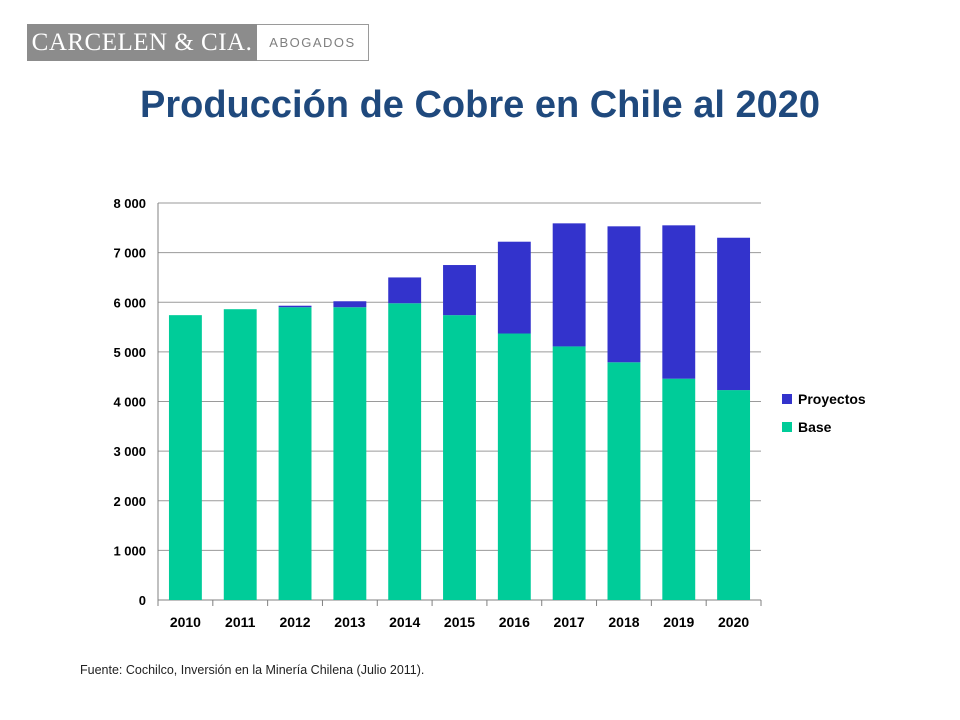 This screenshot has width=960, height=720. I want to click on bar-proyectos-2016, so click(514, 287).